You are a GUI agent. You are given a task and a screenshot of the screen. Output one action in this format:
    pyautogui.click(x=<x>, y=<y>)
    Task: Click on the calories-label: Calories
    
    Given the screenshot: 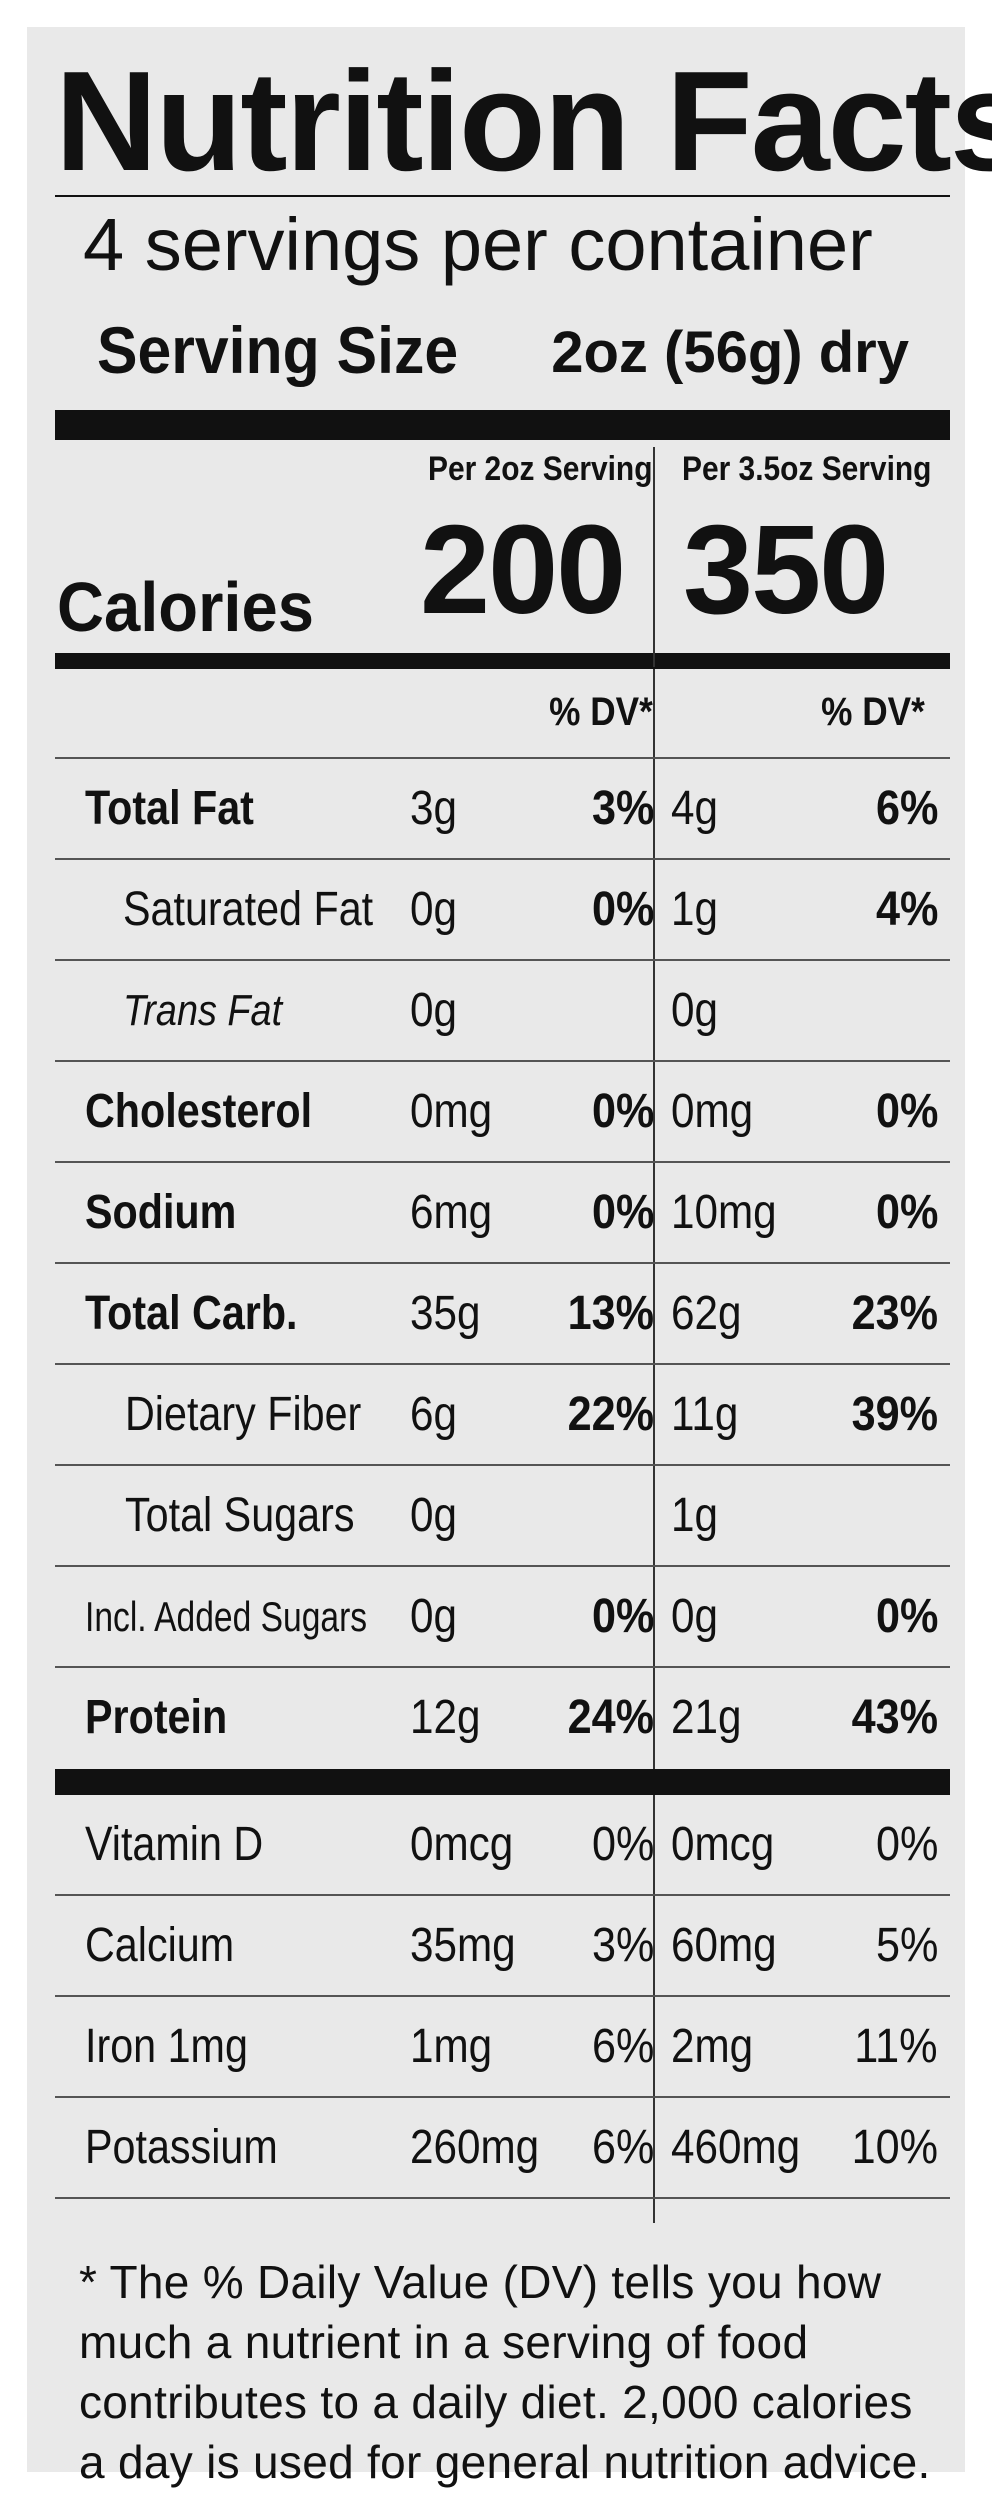 What is the action you would take?
    pyautogui.click(x=185, y=607)
    